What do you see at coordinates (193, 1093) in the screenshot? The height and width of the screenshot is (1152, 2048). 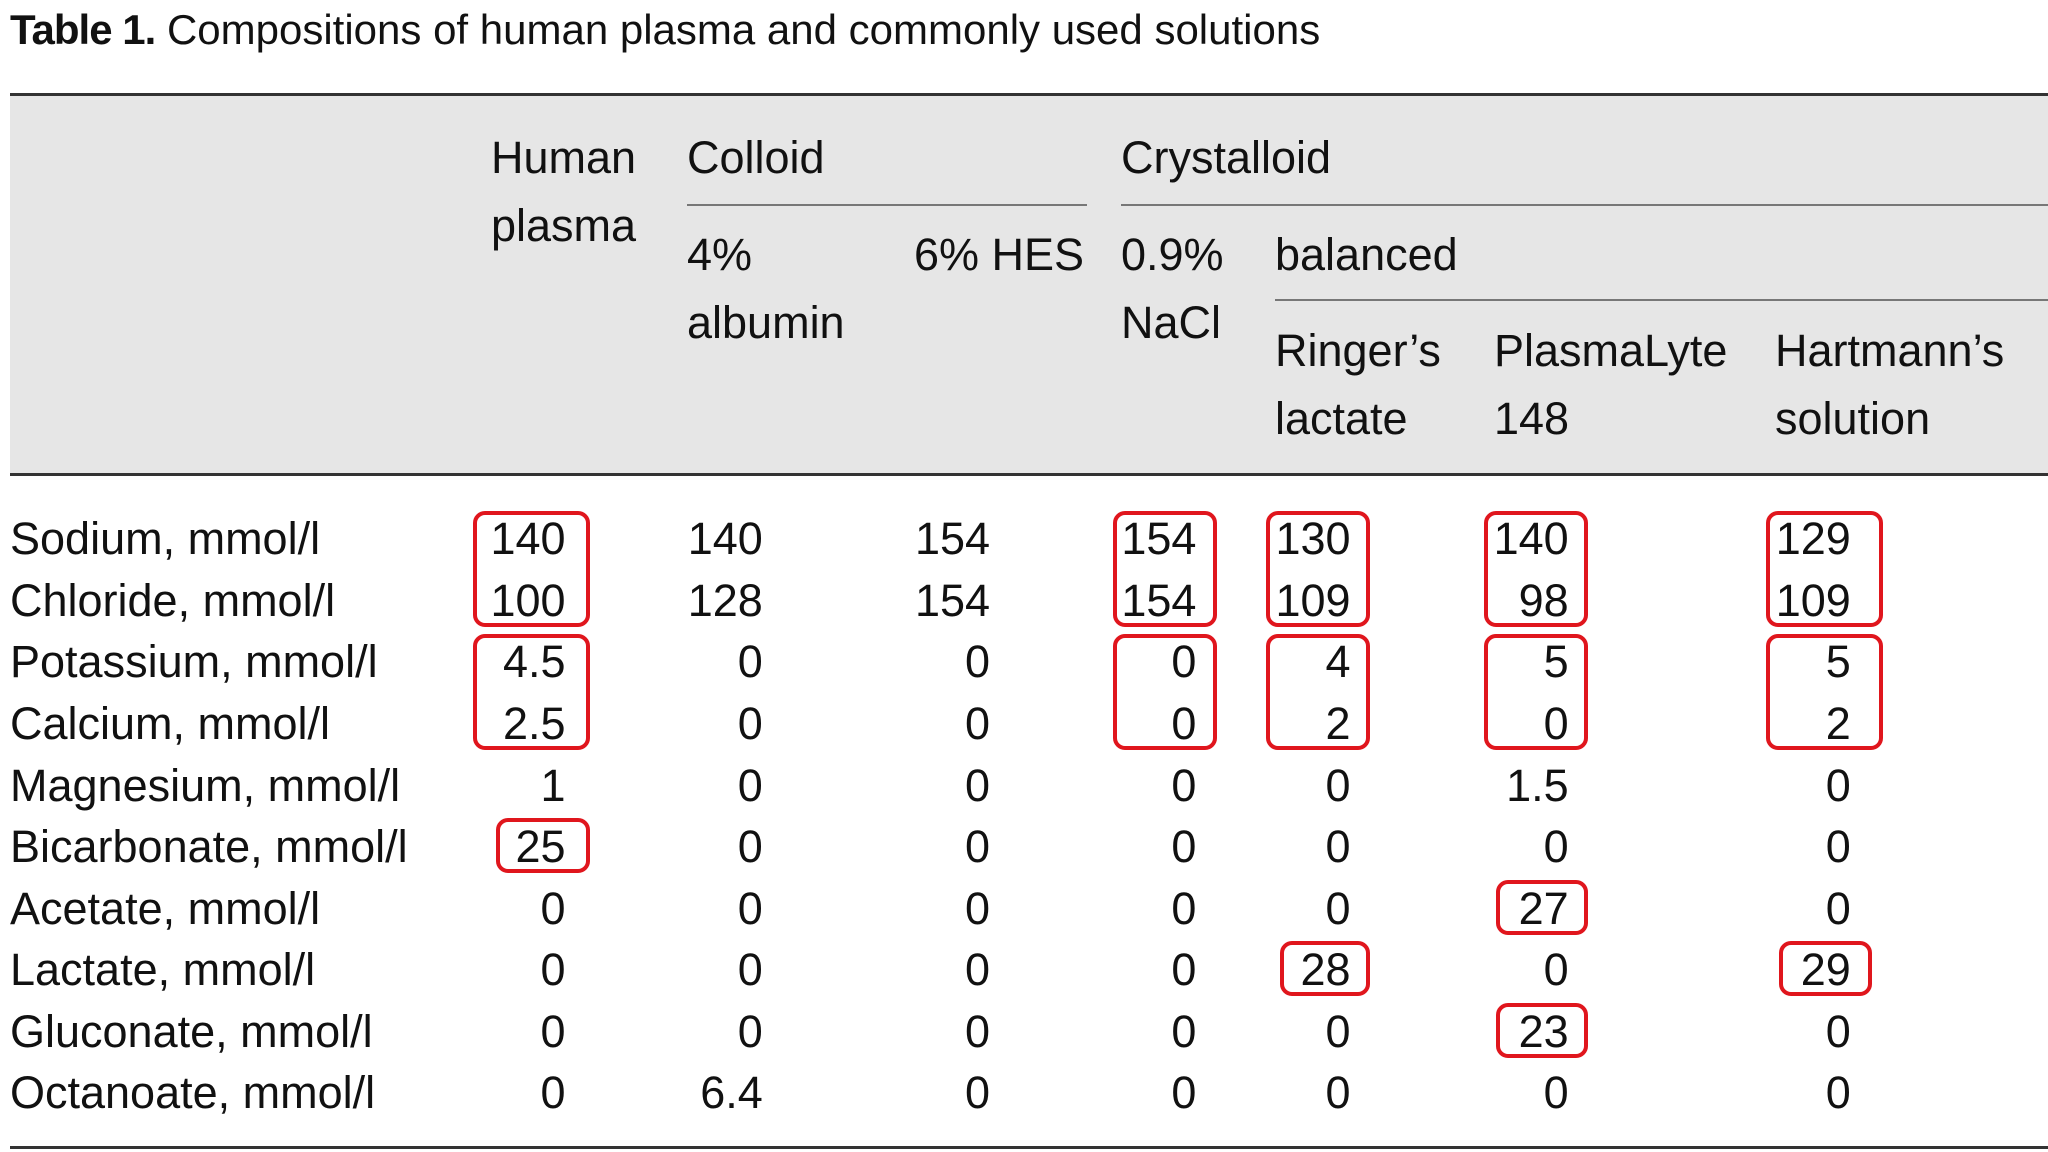 I see `row-label: Octanoate, mmol/l` at bounding box center [193, 1093].